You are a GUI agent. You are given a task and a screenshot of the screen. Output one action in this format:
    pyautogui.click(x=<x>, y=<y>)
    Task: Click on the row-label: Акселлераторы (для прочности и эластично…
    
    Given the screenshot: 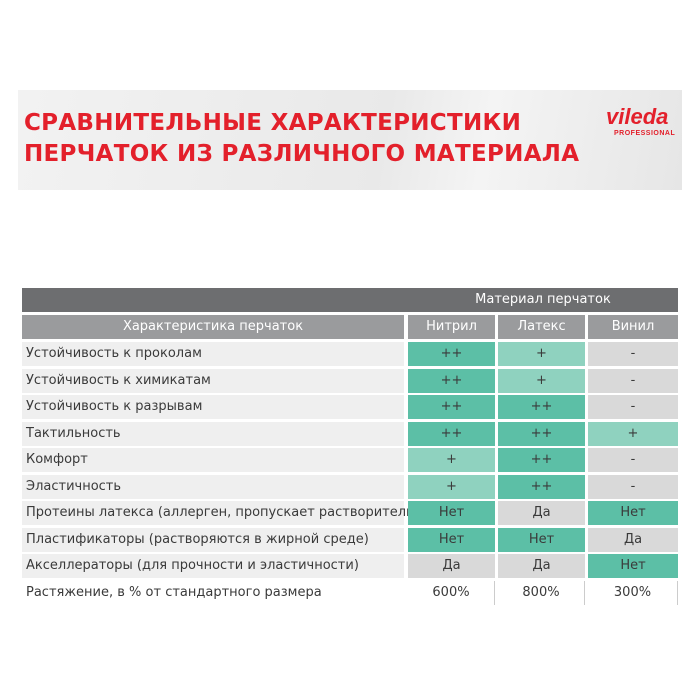 What is the action you would take?
    pyautogui.click(x=213, y=566)
    